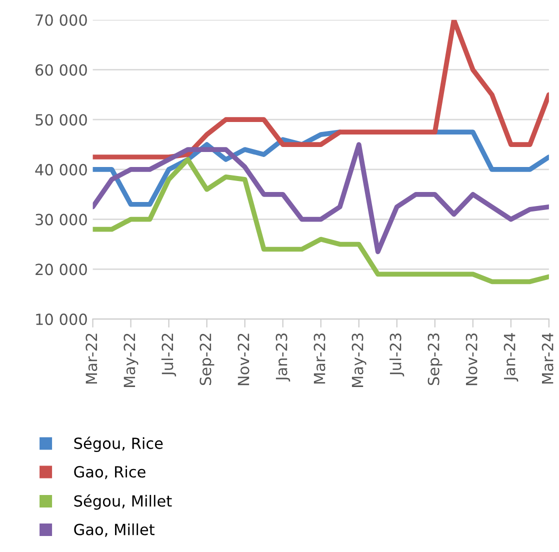  I want to click on legend-label: Ségou, Rice, so click(118, 444).